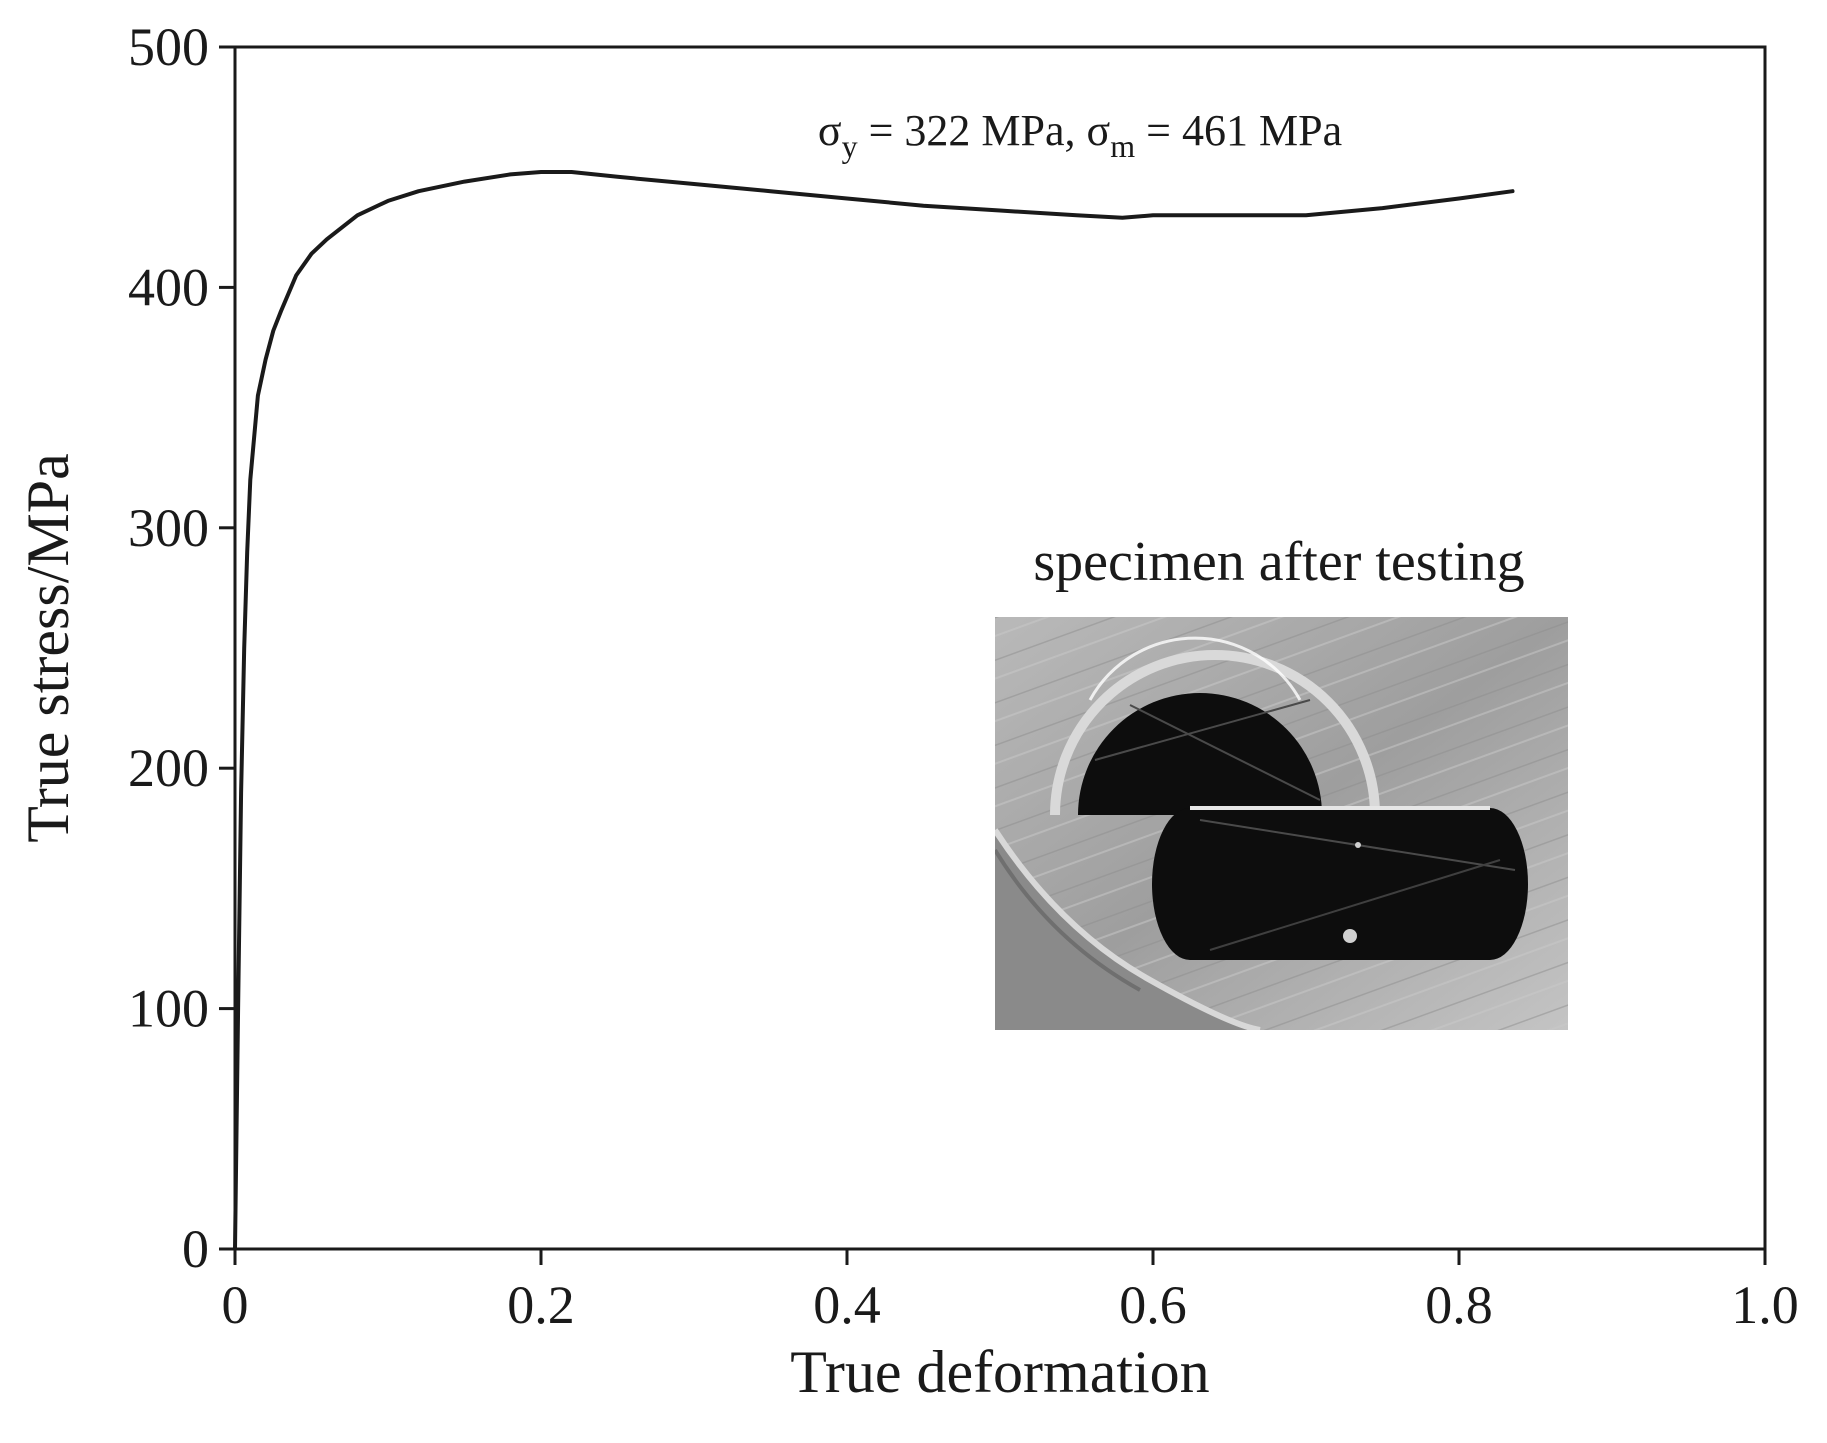 The image size is (1827, 1443). I want to click on yield-strength-annotation: σy = 322 MPa, σm = 461 MPa, so click(1080, 135).